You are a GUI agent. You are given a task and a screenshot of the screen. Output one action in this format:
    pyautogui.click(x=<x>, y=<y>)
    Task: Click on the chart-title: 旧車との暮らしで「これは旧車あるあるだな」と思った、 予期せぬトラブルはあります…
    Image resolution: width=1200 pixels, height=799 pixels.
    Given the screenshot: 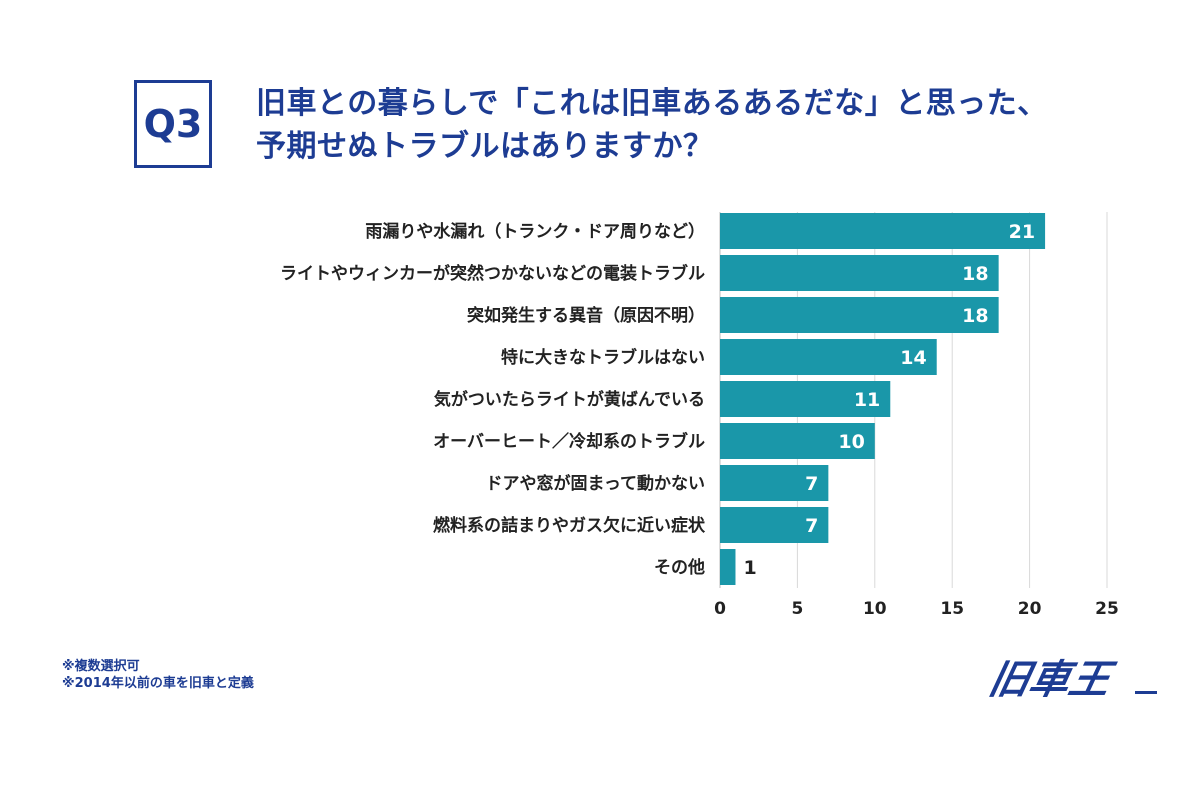 What is the action you would take?
    pyautogui.click(x=652, y=125)
    